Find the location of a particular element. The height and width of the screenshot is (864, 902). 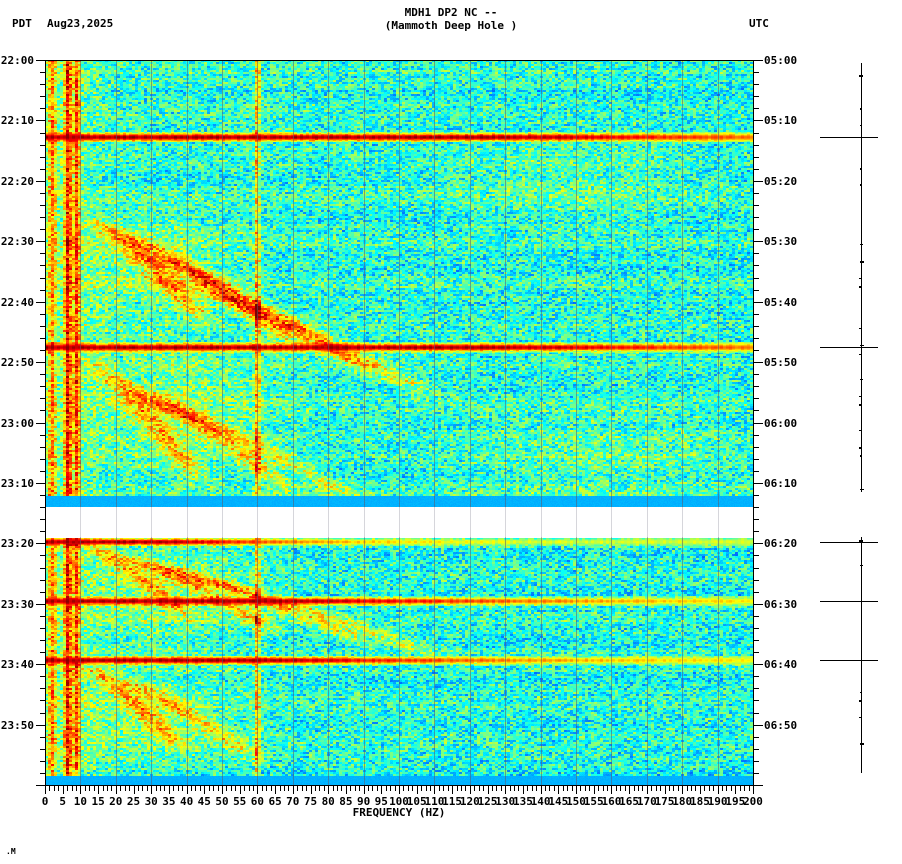

y-left-tick-label: 23:00 is located at coordinates (17, 423).